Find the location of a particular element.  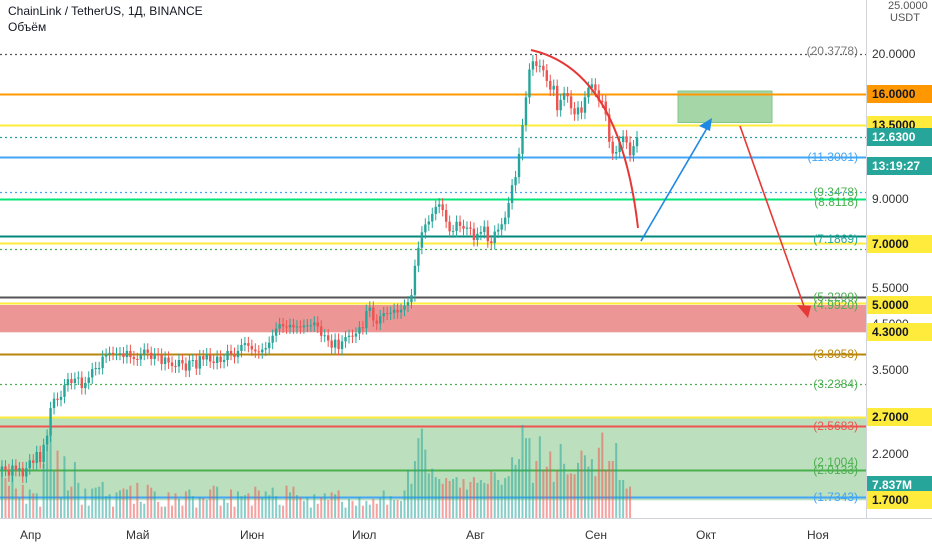

price-tag: 13:19:27 is located at coordinates (899, 165).